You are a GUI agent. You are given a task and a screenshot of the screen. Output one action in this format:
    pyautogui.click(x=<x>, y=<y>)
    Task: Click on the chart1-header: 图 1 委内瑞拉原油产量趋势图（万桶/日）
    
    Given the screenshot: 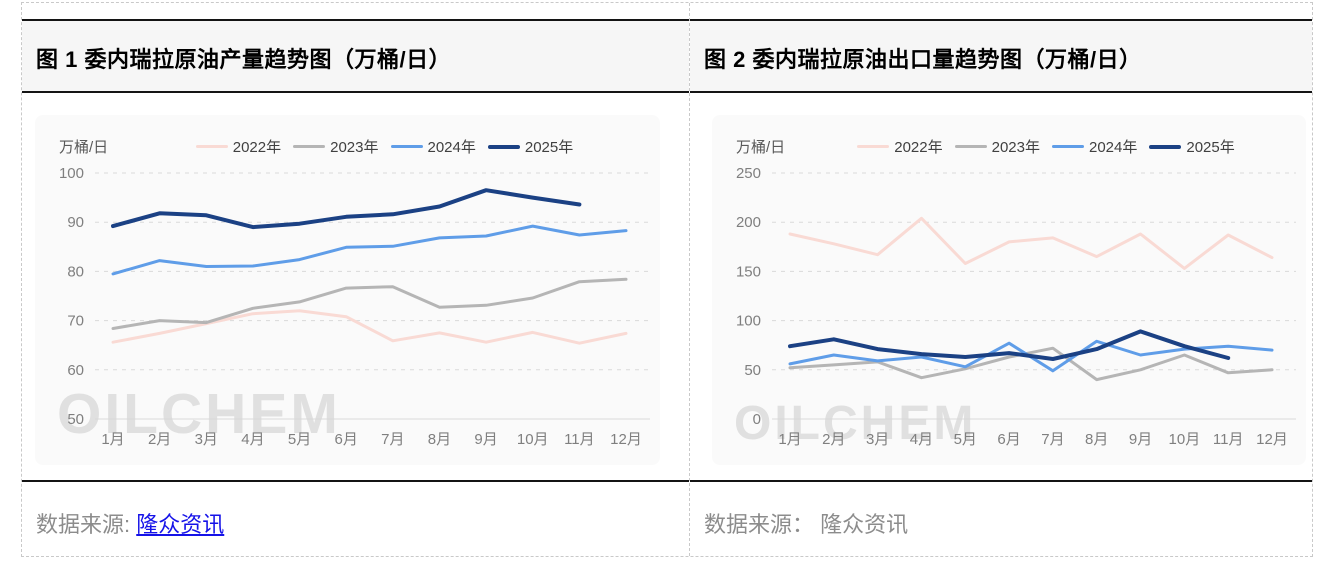 What is the action you would take?
    pyautogui.click(x=355, y=56)
    